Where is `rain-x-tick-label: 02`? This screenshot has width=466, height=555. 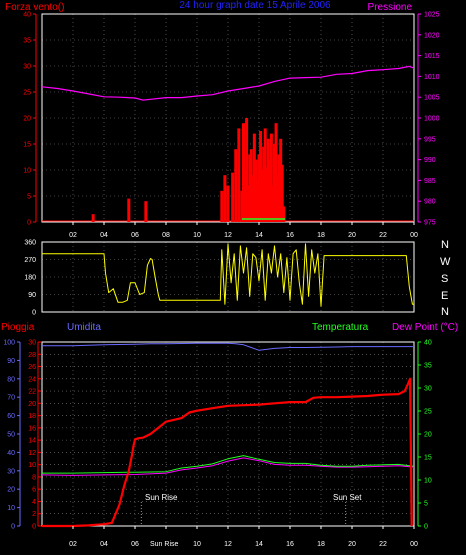
rain-x-tick-label: 02 is located at coordinates (73, 544).